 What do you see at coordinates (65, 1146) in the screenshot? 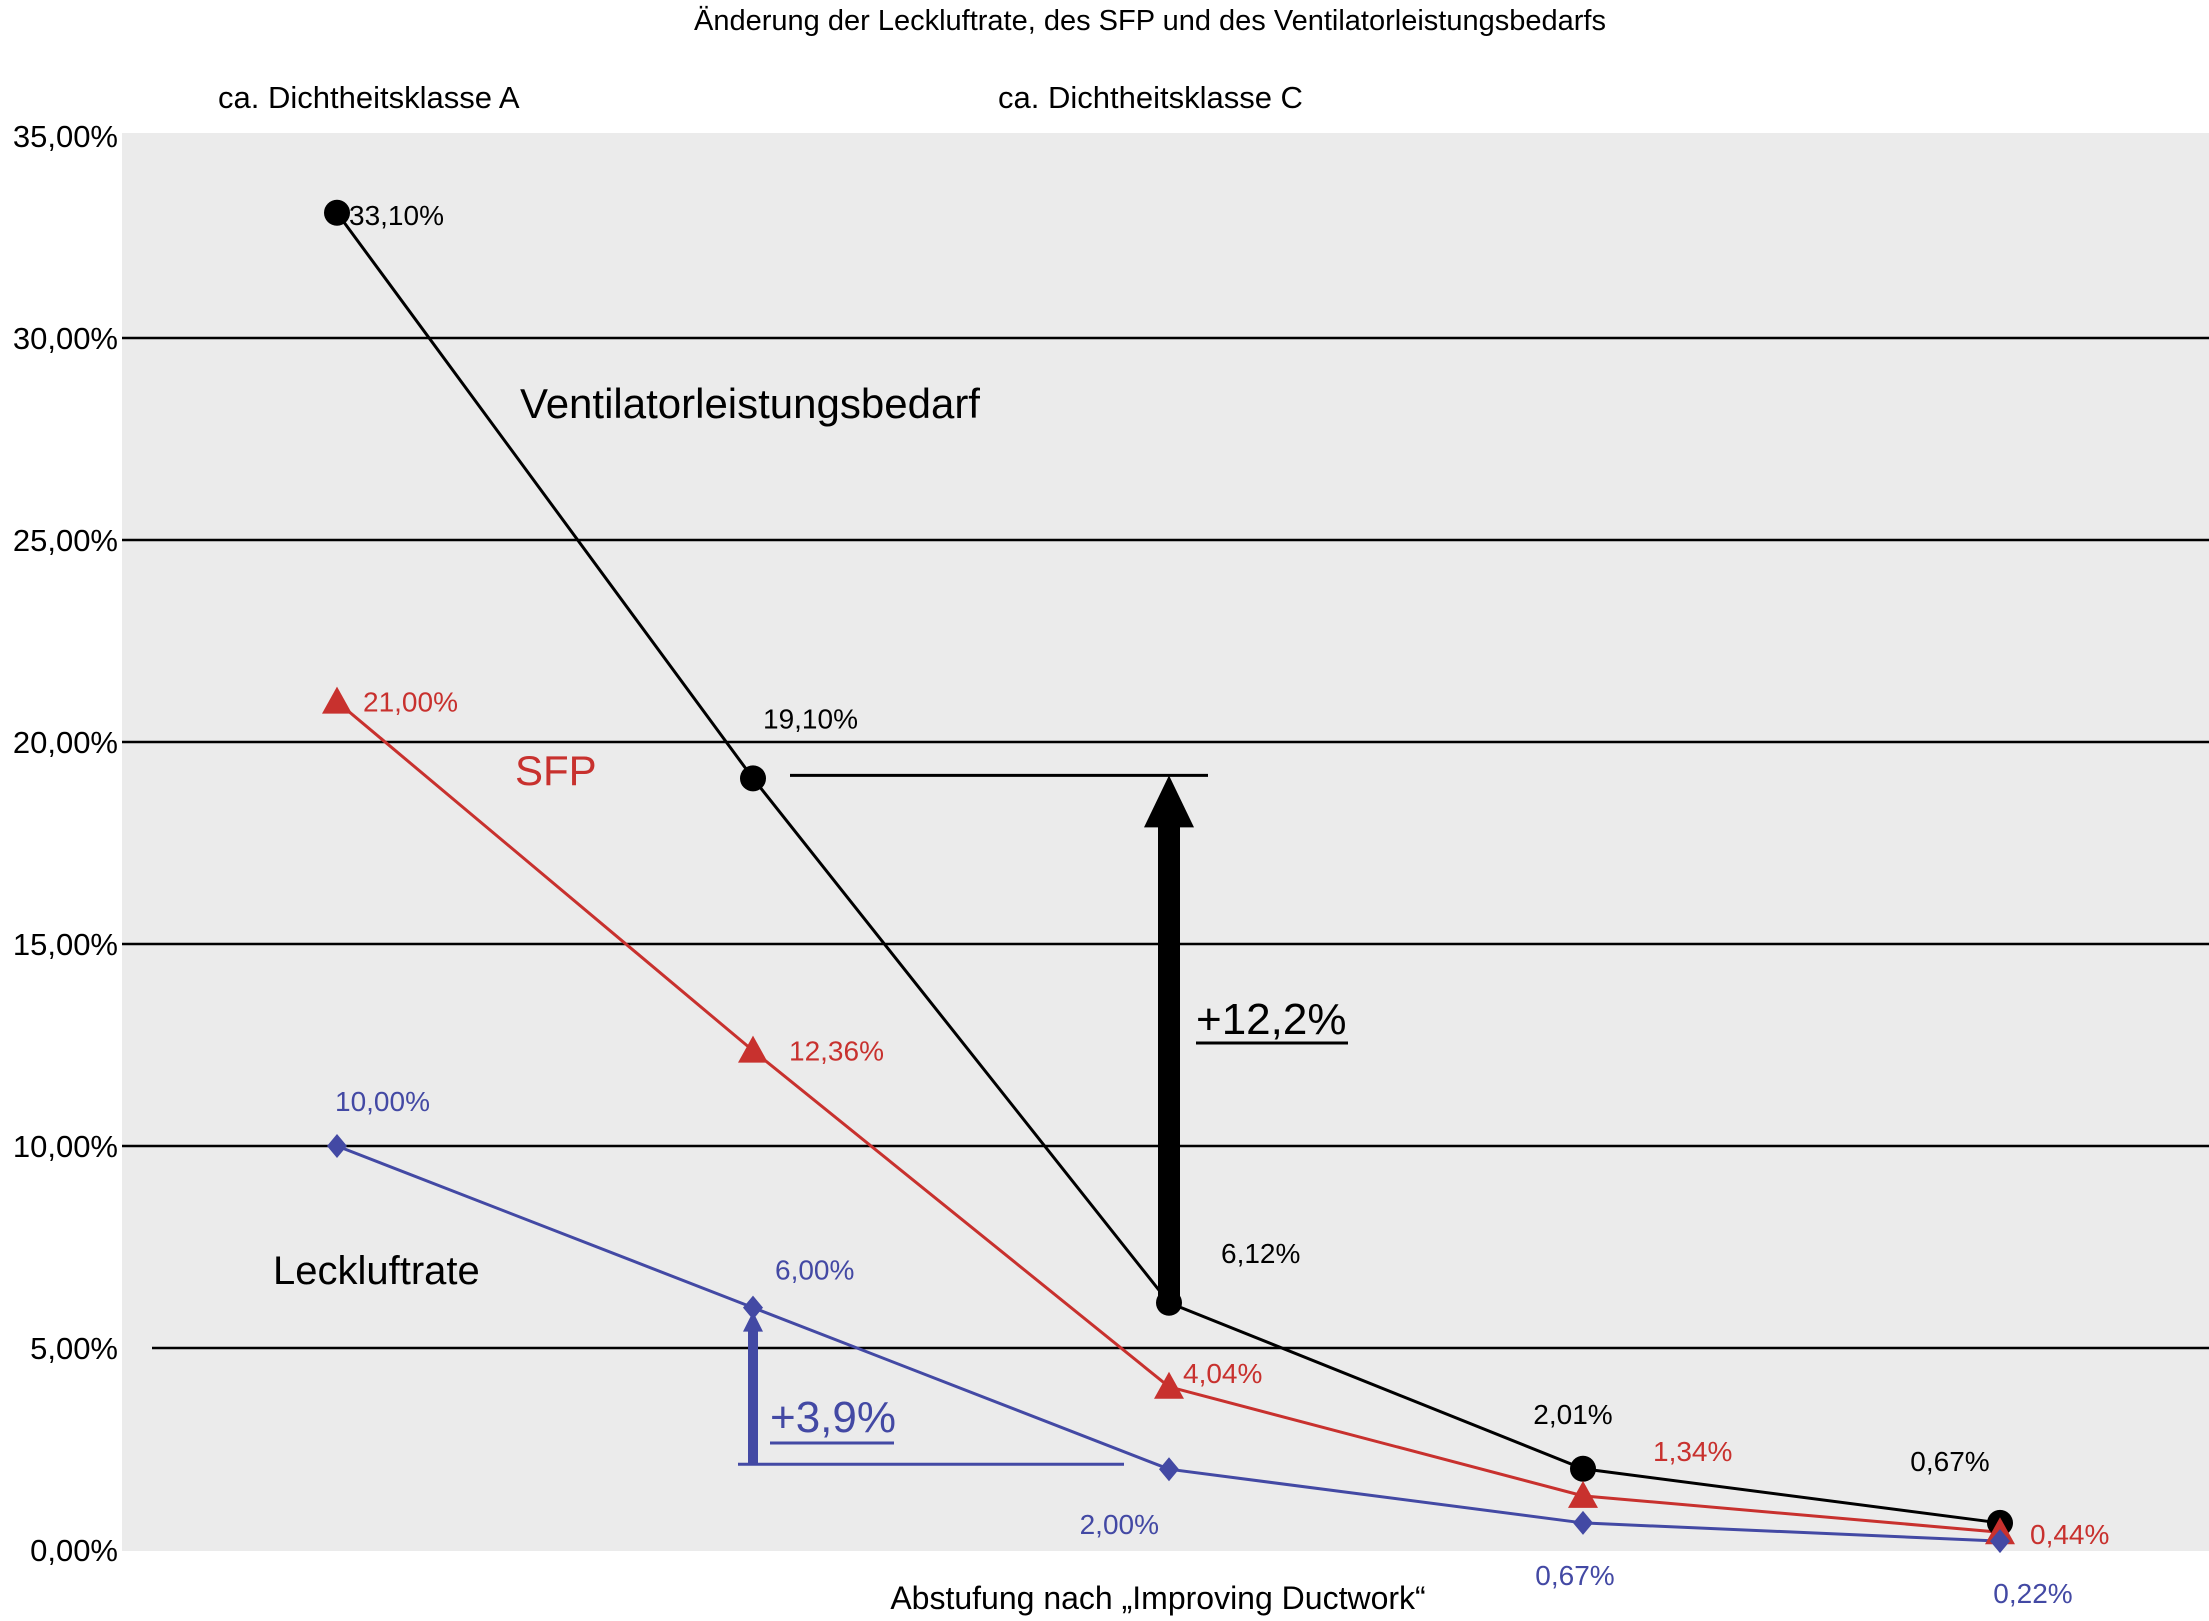
I see `y-tick-label: 10,00%` at bounding box center [65, 1146].